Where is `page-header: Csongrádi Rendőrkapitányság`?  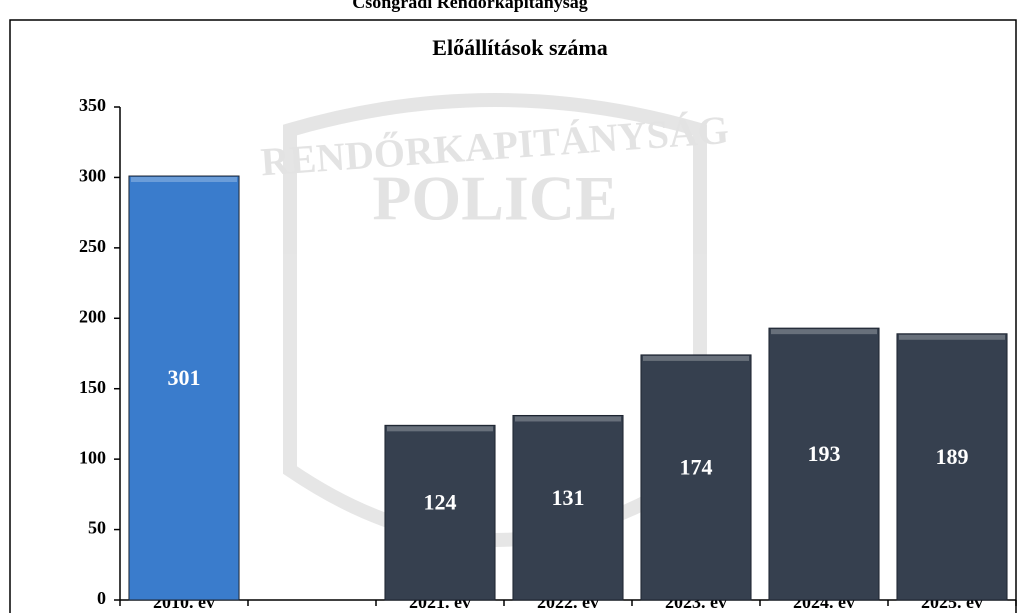
page-header: Csongrádi Rendőrkapitányság is located at coordinates (470, 6).